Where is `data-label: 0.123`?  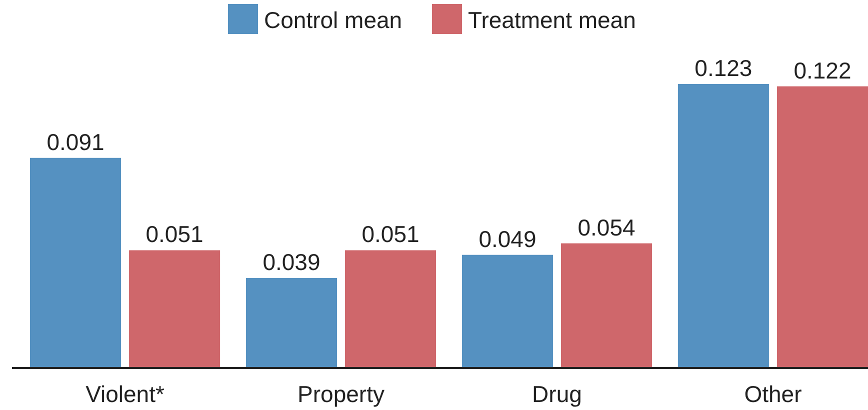
data-label: 0.123 is located at coordinates (723, 68).